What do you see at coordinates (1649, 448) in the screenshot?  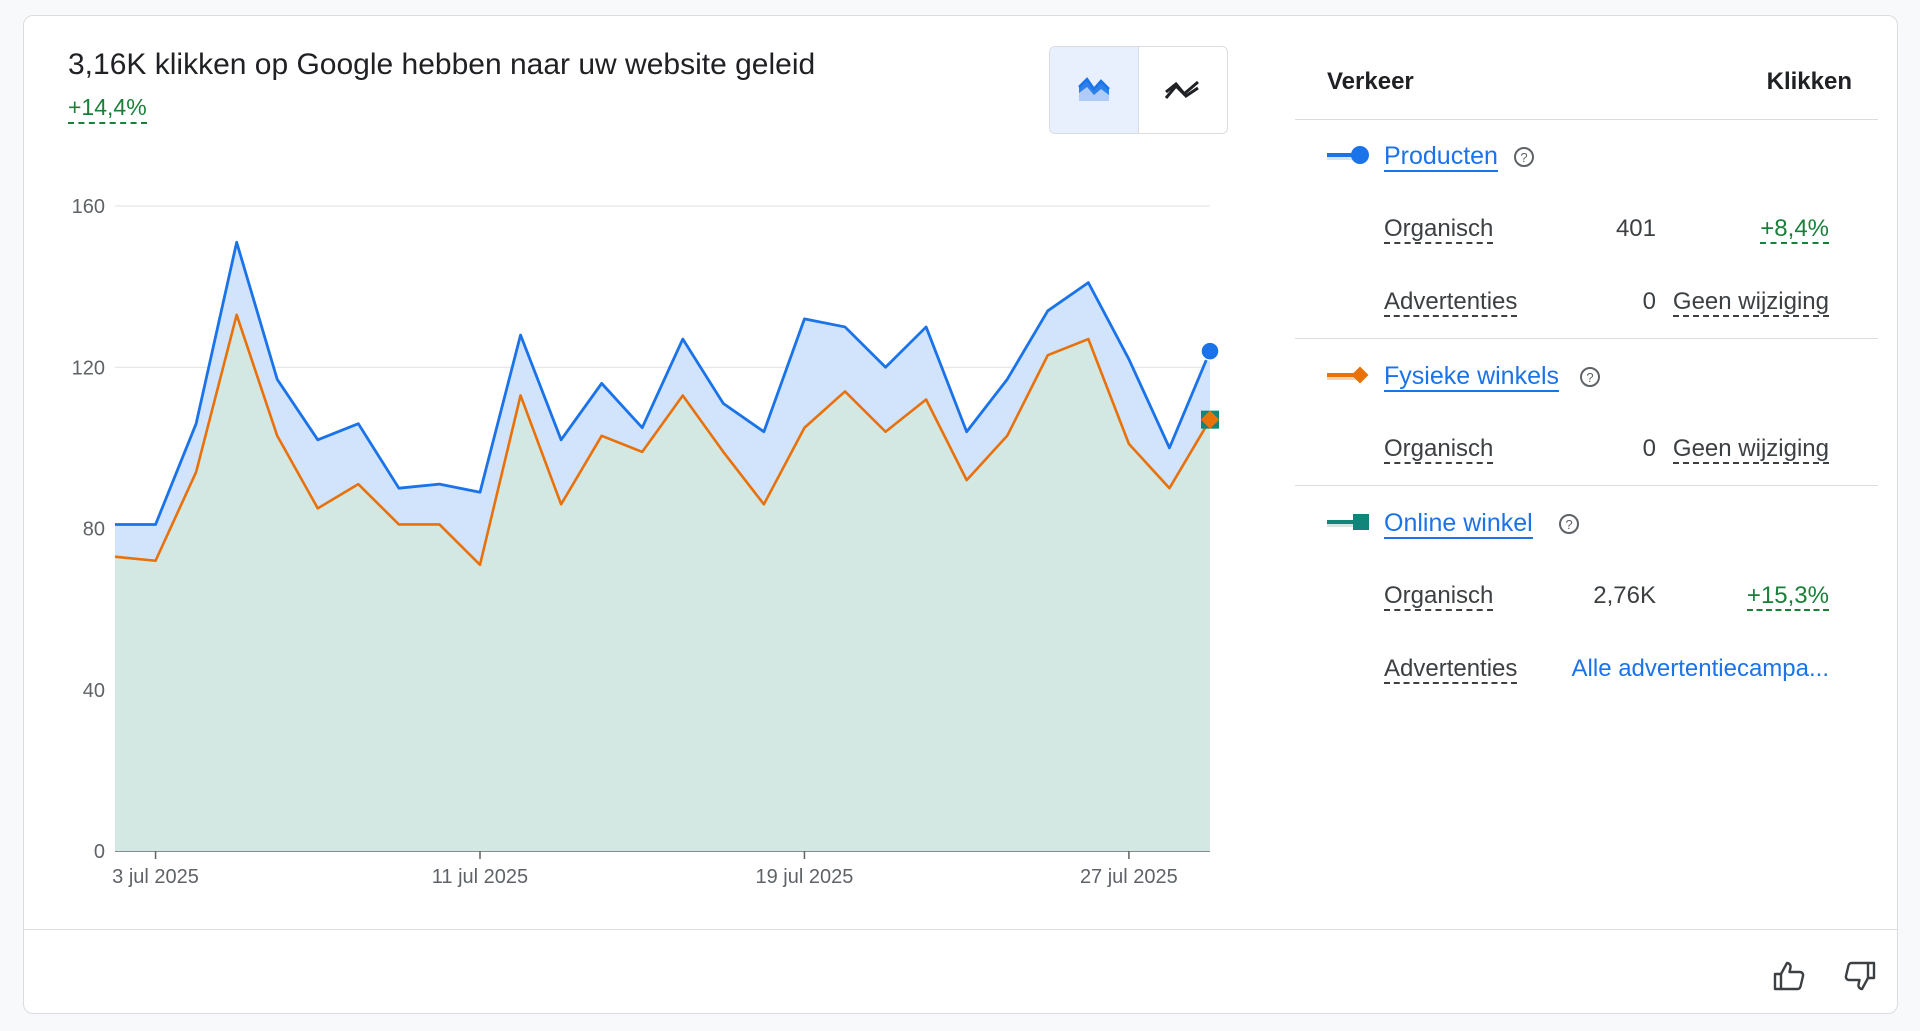 I see `row-value-fysieke-organisch: 0` at bounding box center [1649, 448].